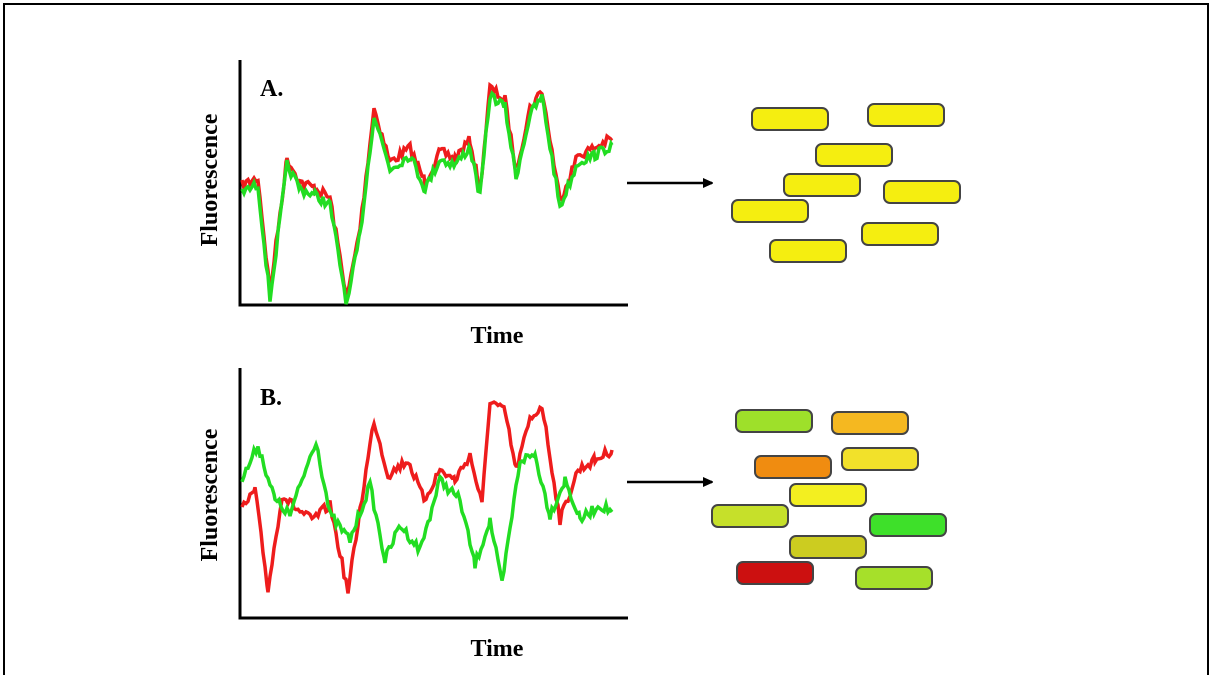  I want to click on panel-label: A., so click(271, 89).